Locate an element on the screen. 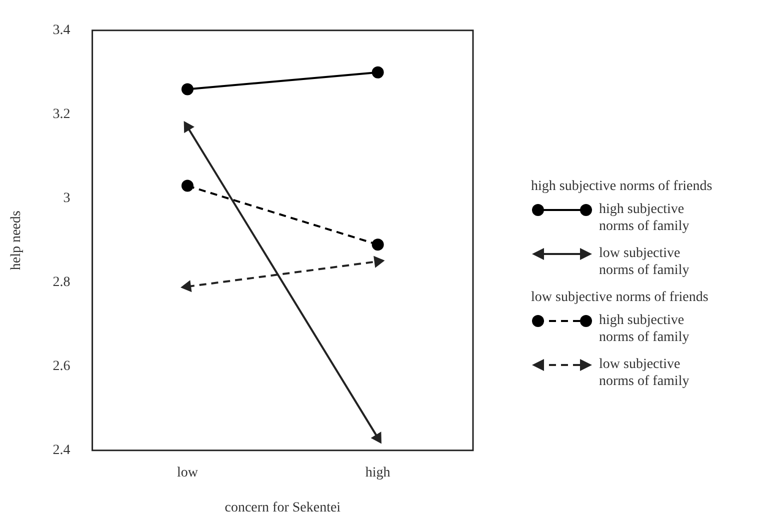 Image resolution: width=781 pixels, height=524 pixels. y-tick-label: 2.8 is located at coordinates (61, 282).